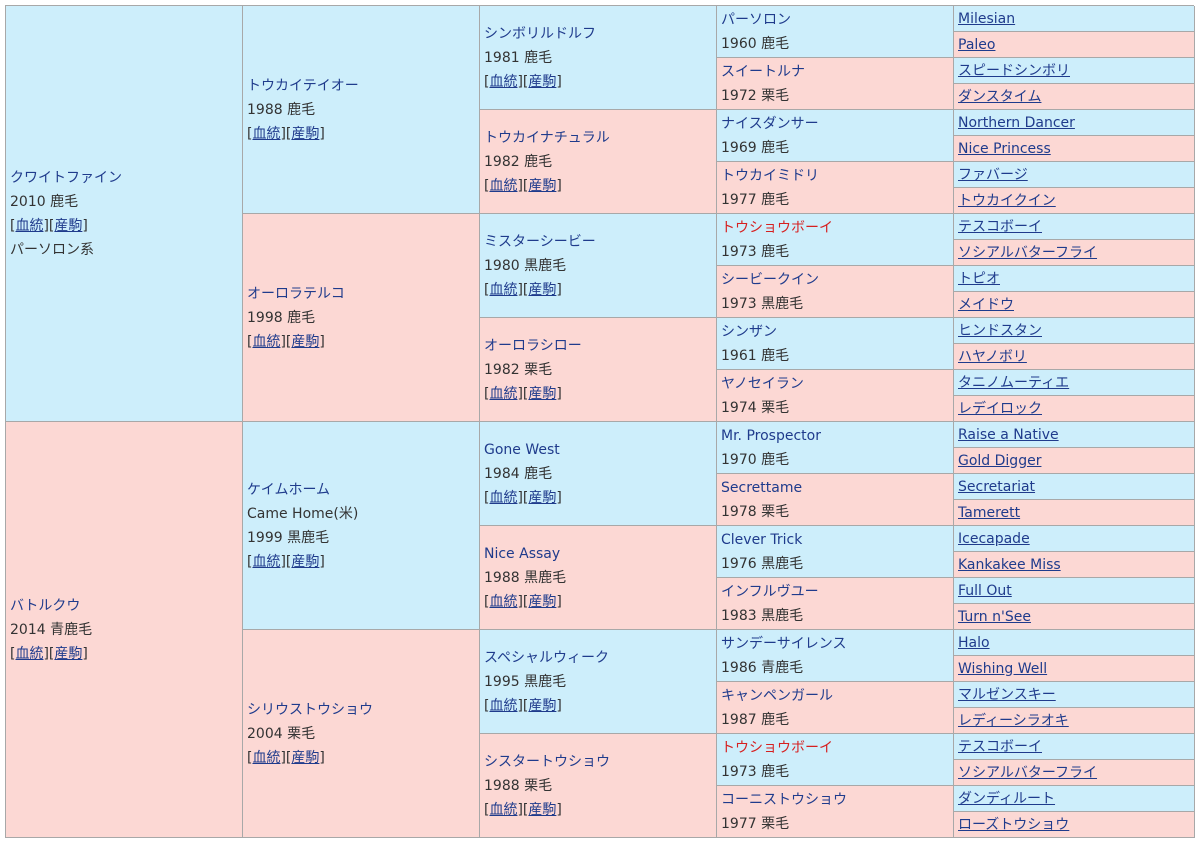  Describe the element at coordinates (540, 33) in the screenshot. I see `horse-name: シンボリルドルフ` at that location.